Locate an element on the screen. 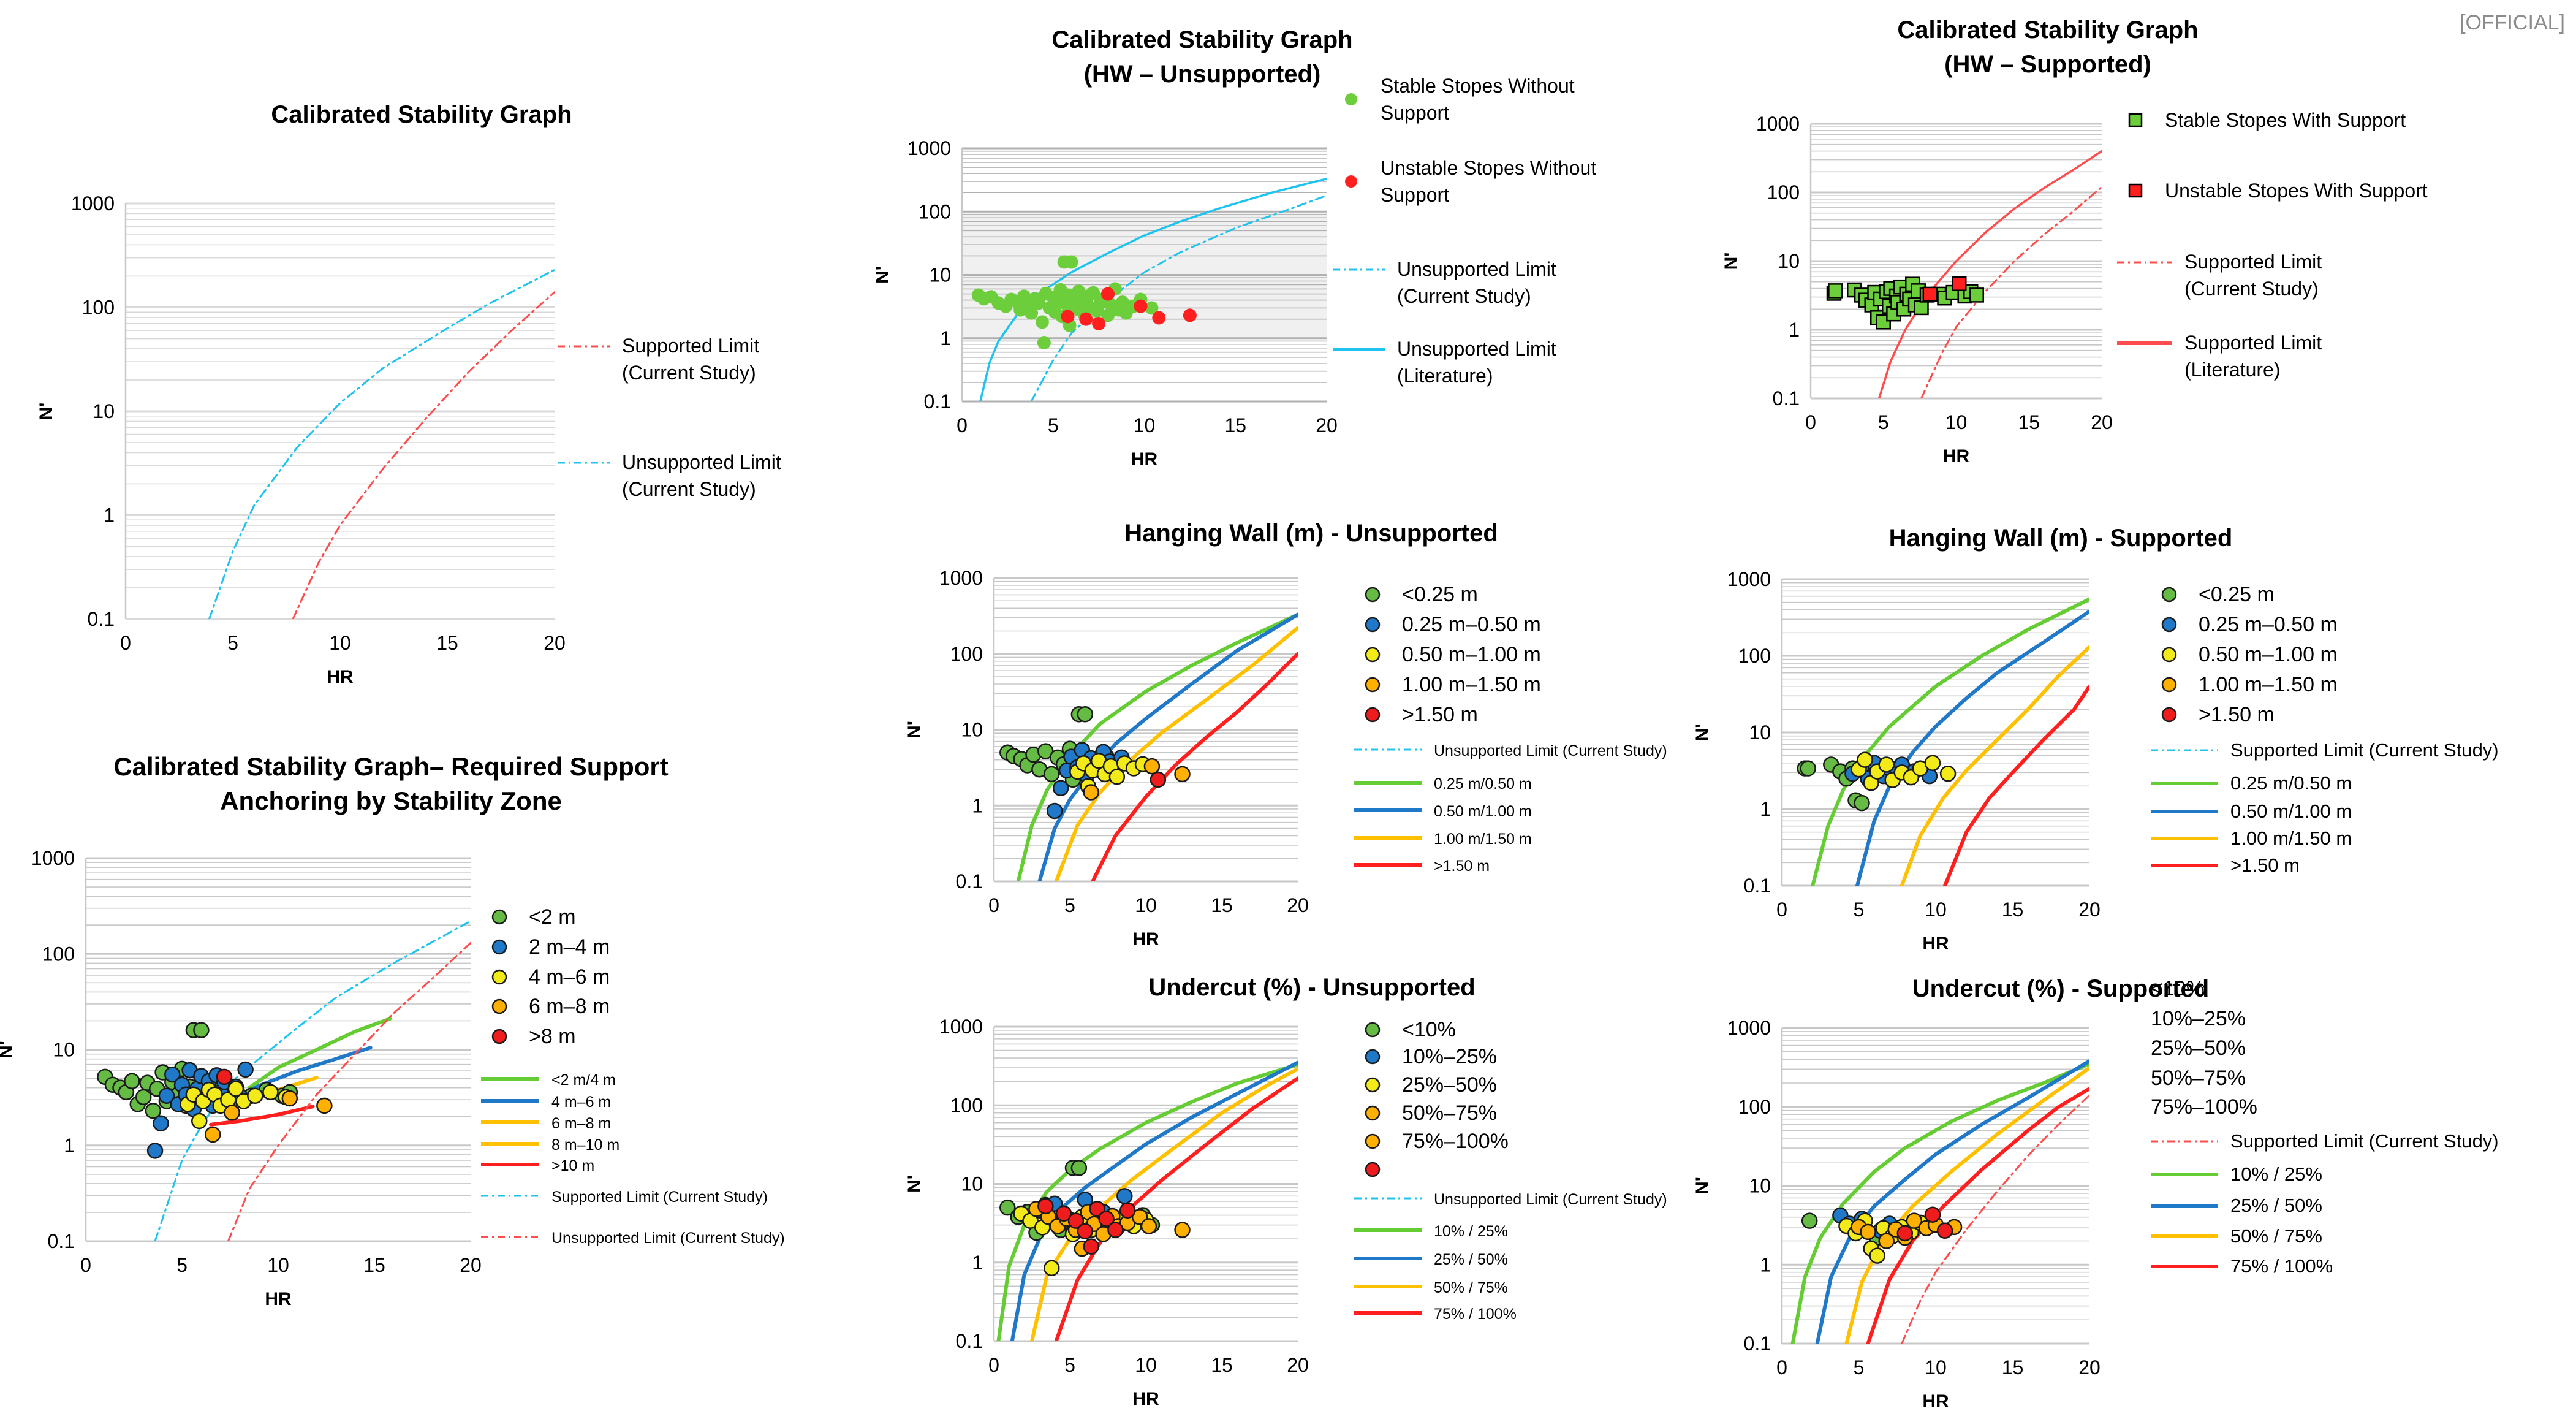 The width and height of the screenshot is (2576, 1411). legend-label: Stable Stopes With Support is located at coordinates (2285, 120).